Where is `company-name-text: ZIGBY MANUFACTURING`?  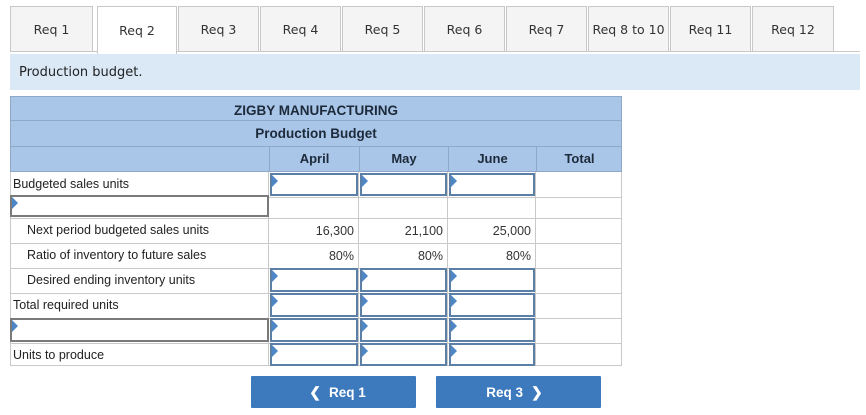
company-name-text: ZIGBY MANUFACTURING is located at coordinates (316, 110).